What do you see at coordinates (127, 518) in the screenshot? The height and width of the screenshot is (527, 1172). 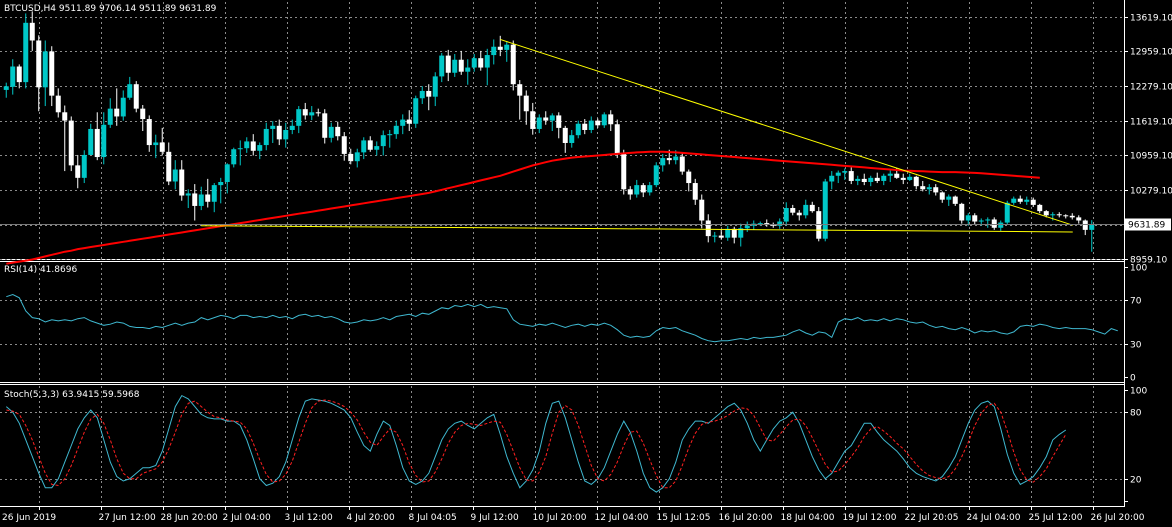 I see `time-tick-label: 27 Jun 12:00` at bounding box center [127, 518].